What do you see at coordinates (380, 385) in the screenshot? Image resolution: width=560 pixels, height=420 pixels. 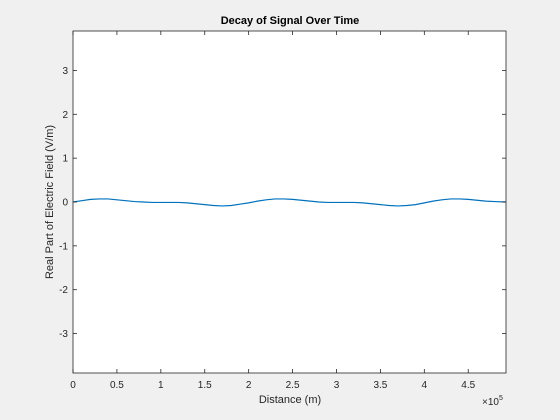 I see `x-tick-label: 3.5` at bounding box center [380, 385].